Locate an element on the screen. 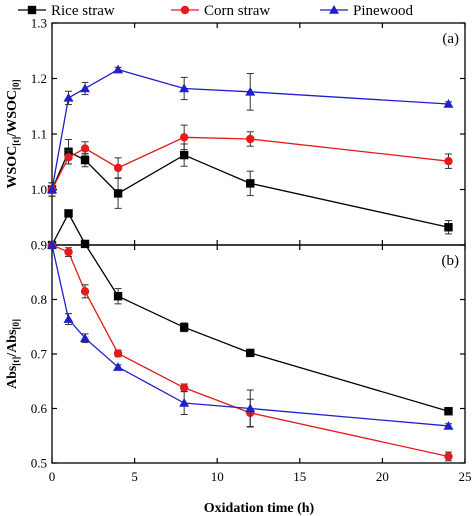 This screenshot has width=474, height=516. y-tick-label: 1.1 is located at coordinates (39, 134).